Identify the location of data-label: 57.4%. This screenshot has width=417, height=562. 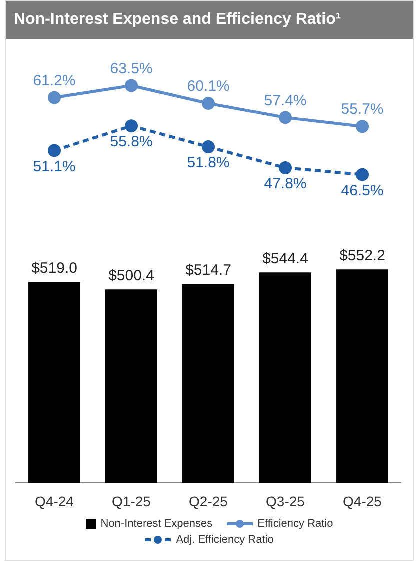
(285, 101).